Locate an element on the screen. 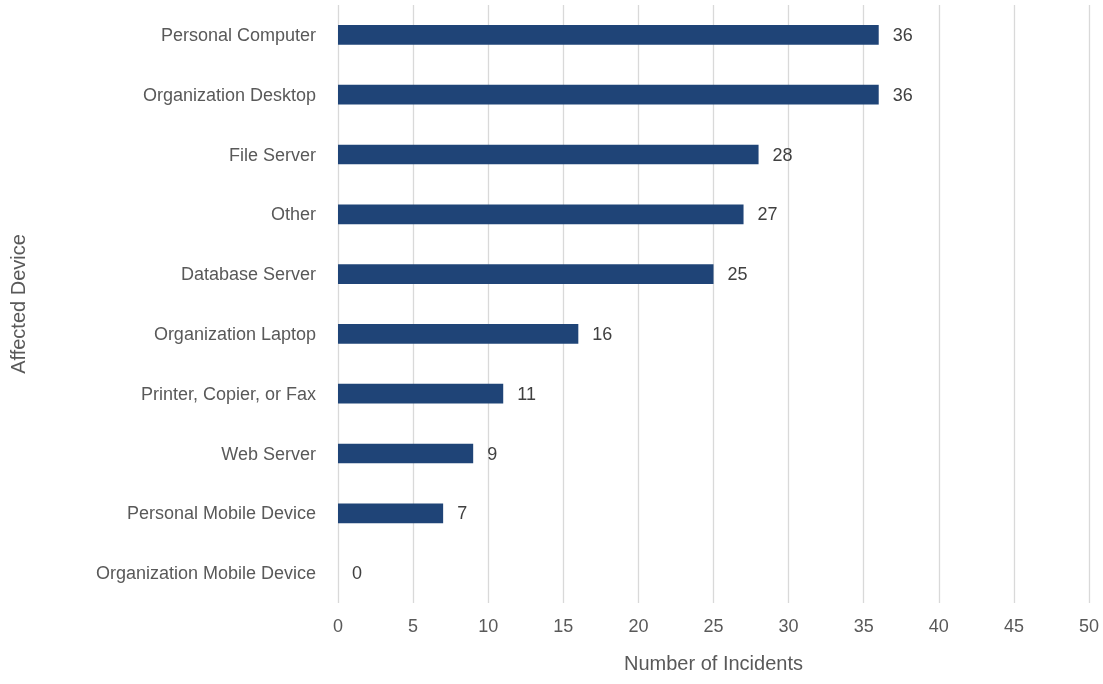 Image resolution: width=1103 pixels, height=684 pixels. data-label: 0 is located at coordinates (357, 573).